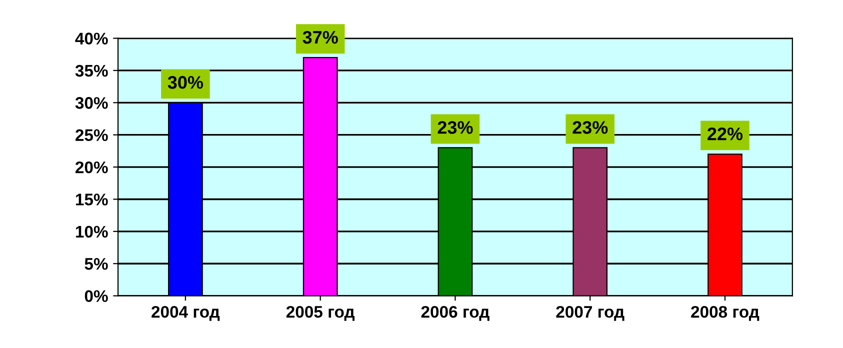 Image resolution: width=843 pixels, height=348 pixels. What do you see at coordinates (92, 135) in the screenshot?
I see `y-tick-label: 25%` at bounding box center [92, 135].